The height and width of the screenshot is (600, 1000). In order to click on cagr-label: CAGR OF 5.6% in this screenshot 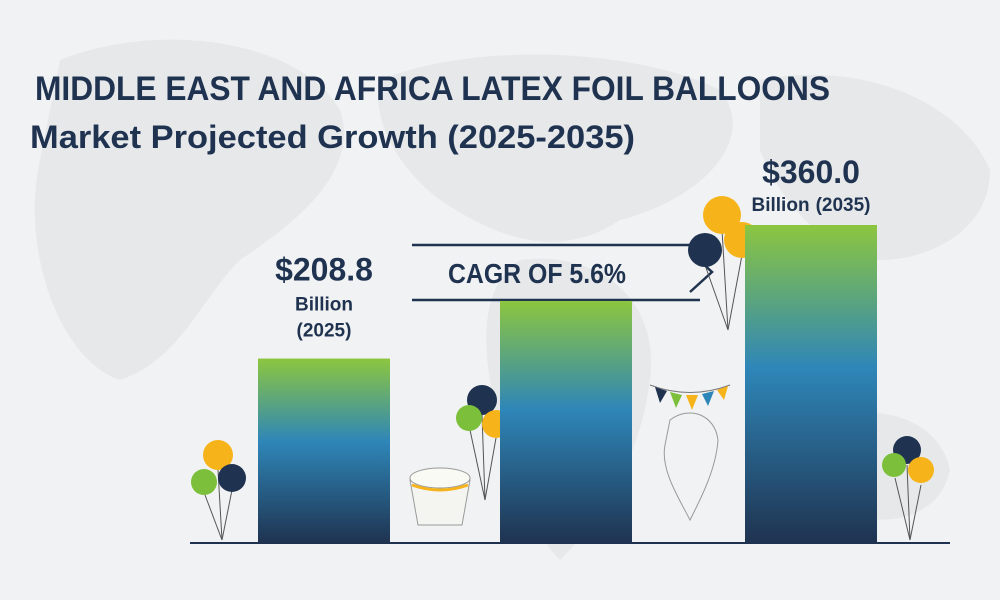, I will do `click(537, 273)`.